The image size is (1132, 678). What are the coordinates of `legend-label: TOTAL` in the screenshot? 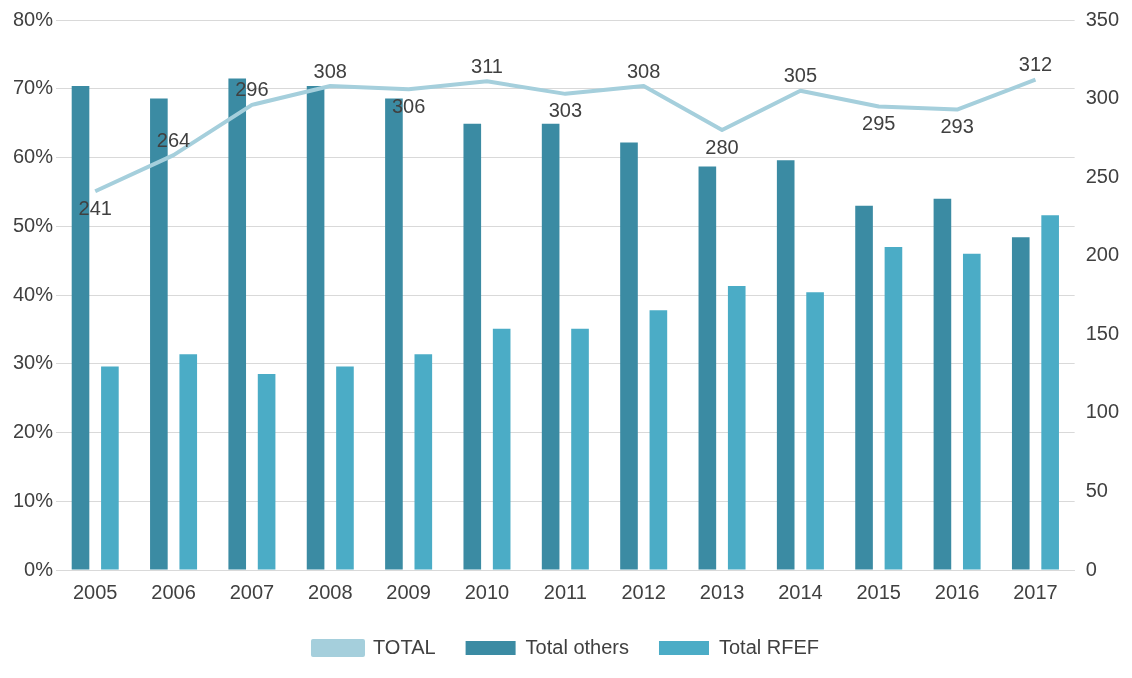 It's located at (404, 646).